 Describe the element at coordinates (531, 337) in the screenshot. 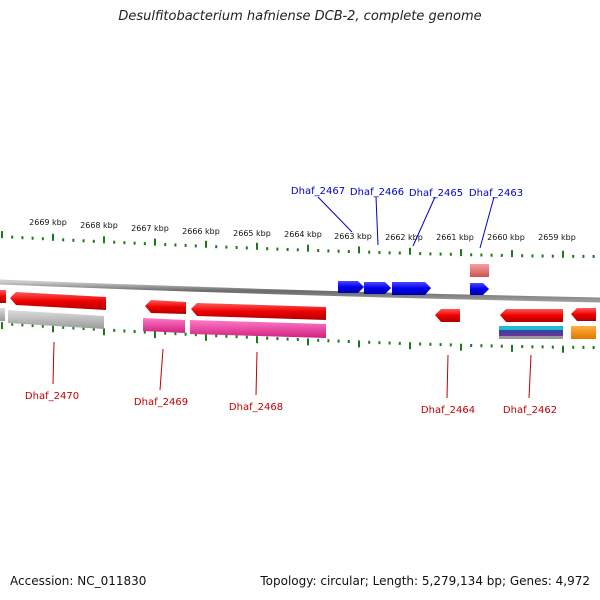

I see `feature-gray-band` at that location.